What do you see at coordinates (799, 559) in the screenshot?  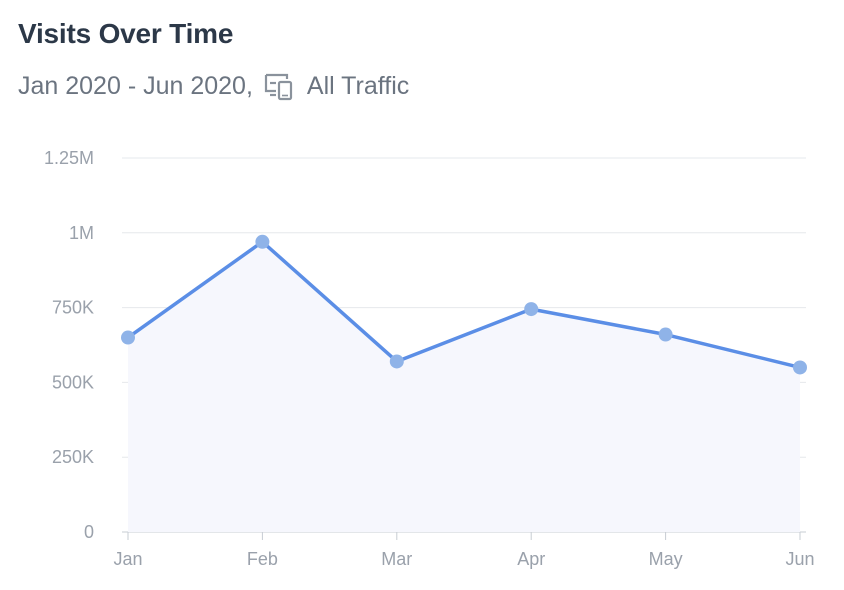 I see `x-tick-label: Jun` at bounding box center [799, 559].